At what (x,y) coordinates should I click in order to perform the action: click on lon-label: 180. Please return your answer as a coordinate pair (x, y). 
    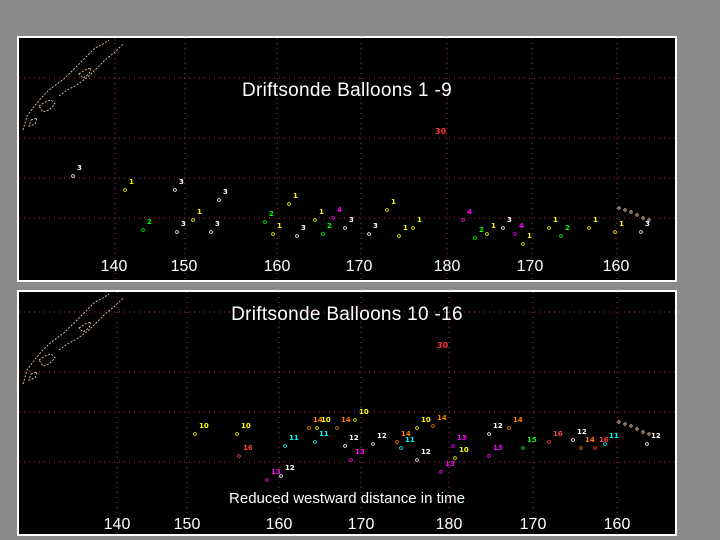
    Looking at the image, I should click on (447, 266).